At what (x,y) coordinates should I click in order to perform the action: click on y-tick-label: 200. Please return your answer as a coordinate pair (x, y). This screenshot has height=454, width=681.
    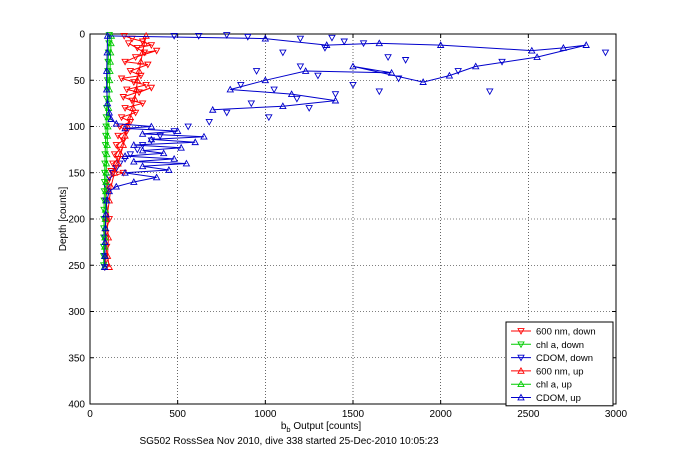
    Looking at the image, I should click on (76, 220).